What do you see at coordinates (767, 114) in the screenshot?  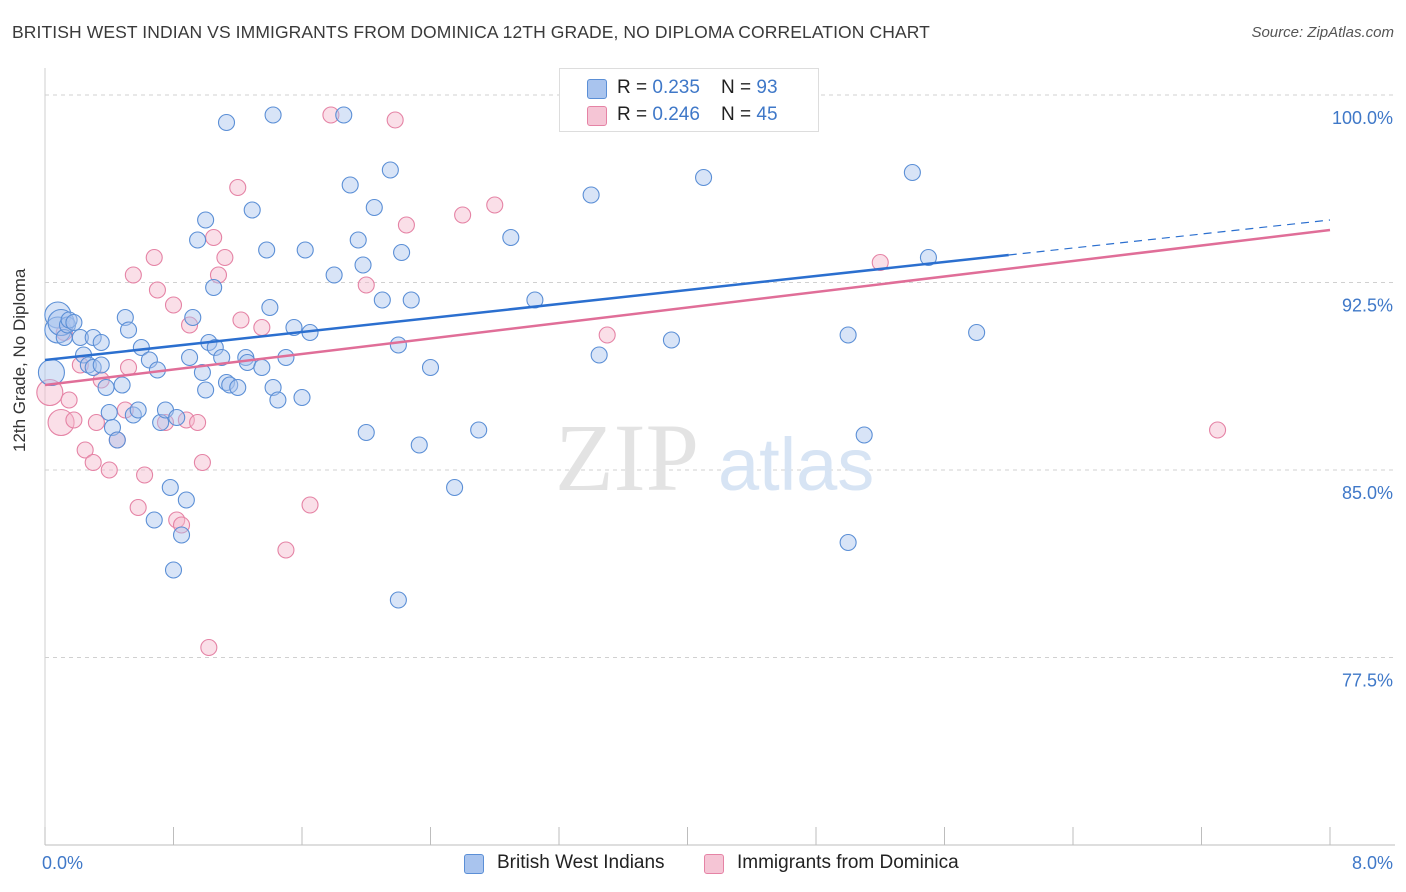 I see `legend-n-value-dominica: 45` at bounding box center [767, 114].